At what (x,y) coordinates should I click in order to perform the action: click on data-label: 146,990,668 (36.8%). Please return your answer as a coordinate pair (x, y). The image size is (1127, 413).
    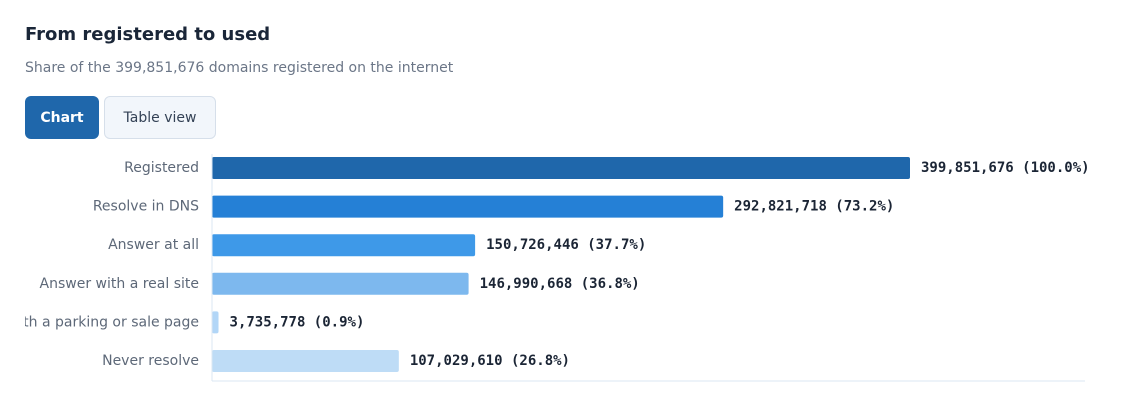
    Looking at the image, I should click on (560, 284).